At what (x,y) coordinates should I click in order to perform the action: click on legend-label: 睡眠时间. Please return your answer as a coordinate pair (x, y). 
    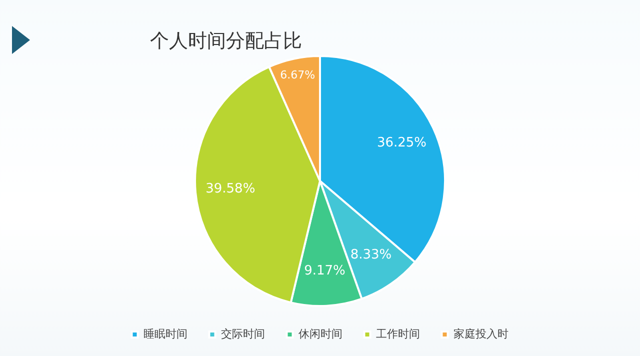
    Looking at the image, I should click on (165, 333).